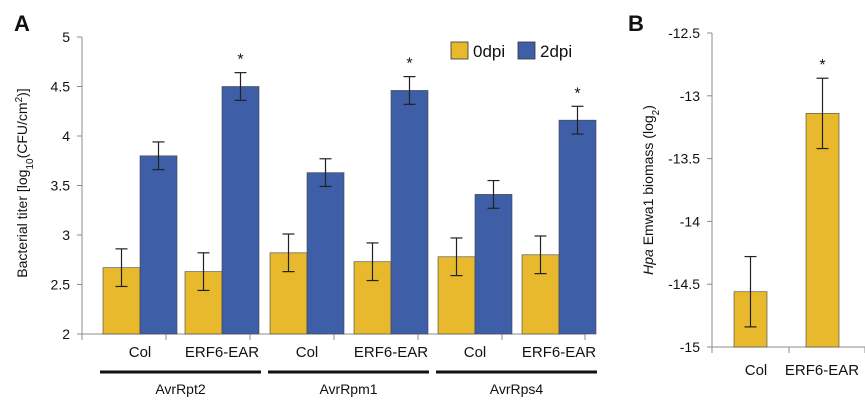  I want to click on chart-a-legend: 0dpi 2dpi, so click(511, 51).